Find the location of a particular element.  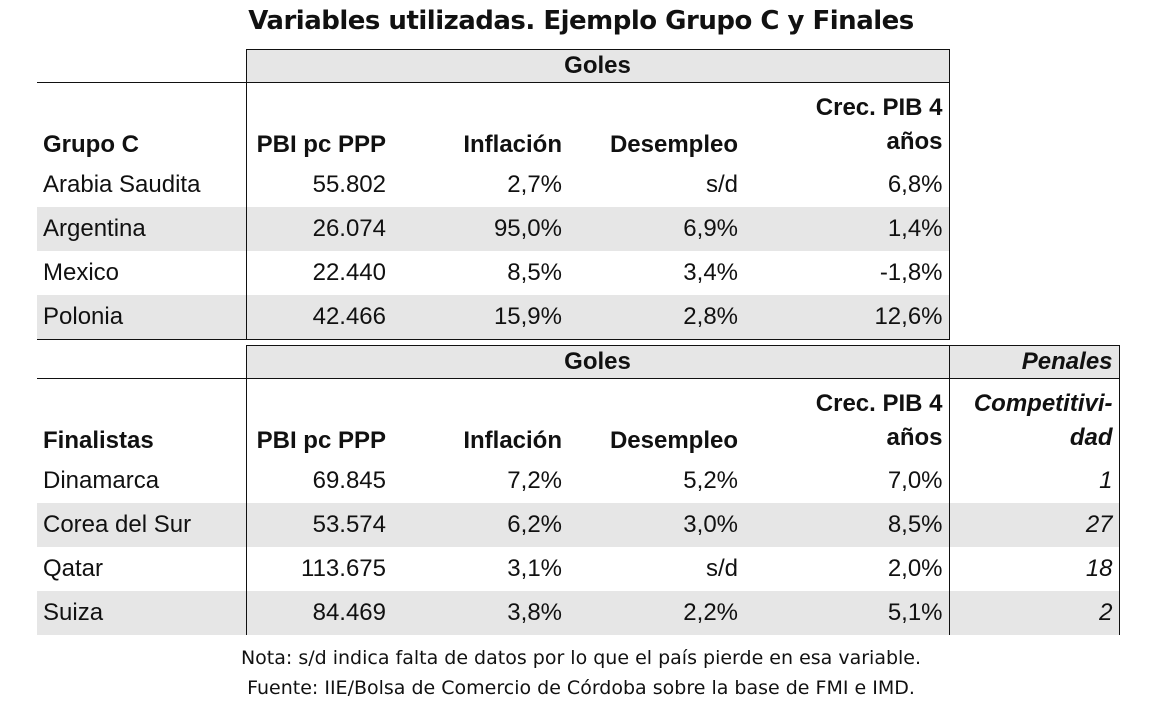

crec-pib-cell: 1,4% is located at coordinates (862, 229).